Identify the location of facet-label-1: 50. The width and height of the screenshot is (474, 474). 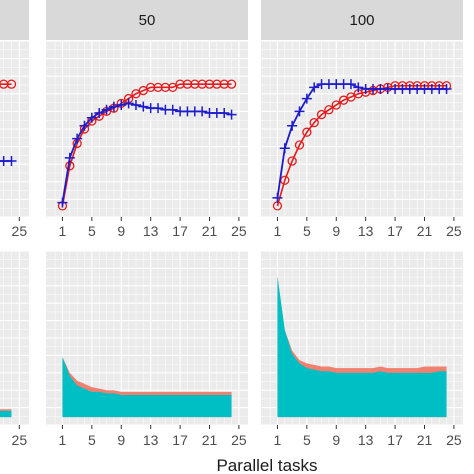
(147, 20).